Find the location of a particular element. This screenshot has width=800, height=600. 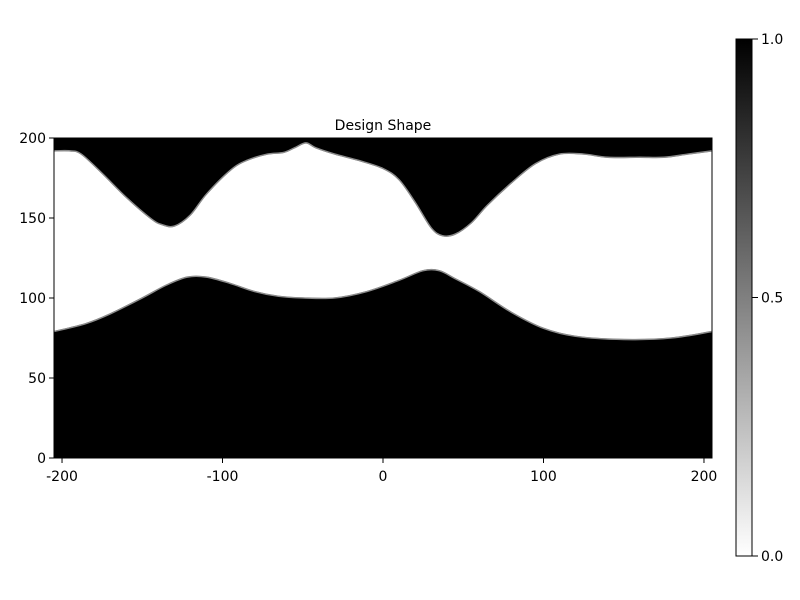

y-tick-label: 200 is located at coordinates (32, 139).